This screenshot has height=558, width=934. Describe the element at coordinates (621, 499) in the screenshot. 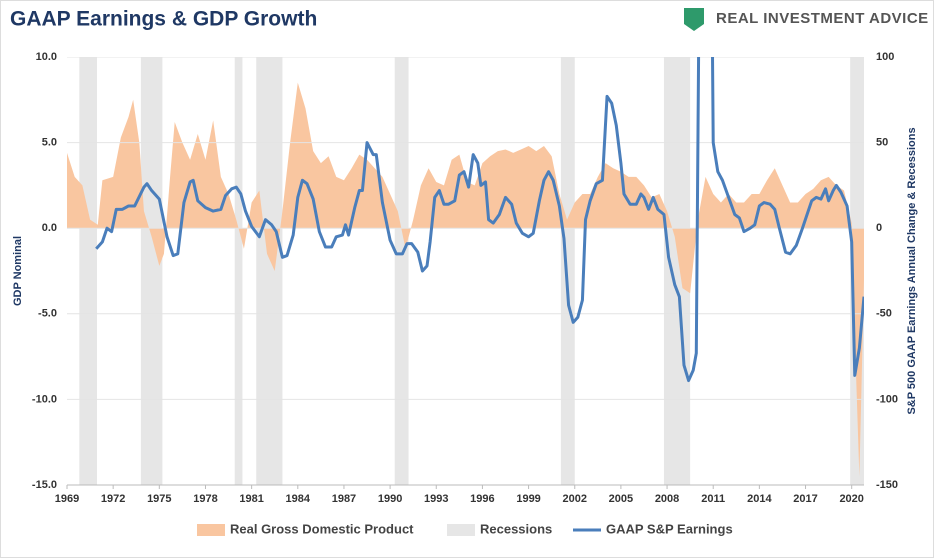

I see `x-tick-label: 2005` at that location.